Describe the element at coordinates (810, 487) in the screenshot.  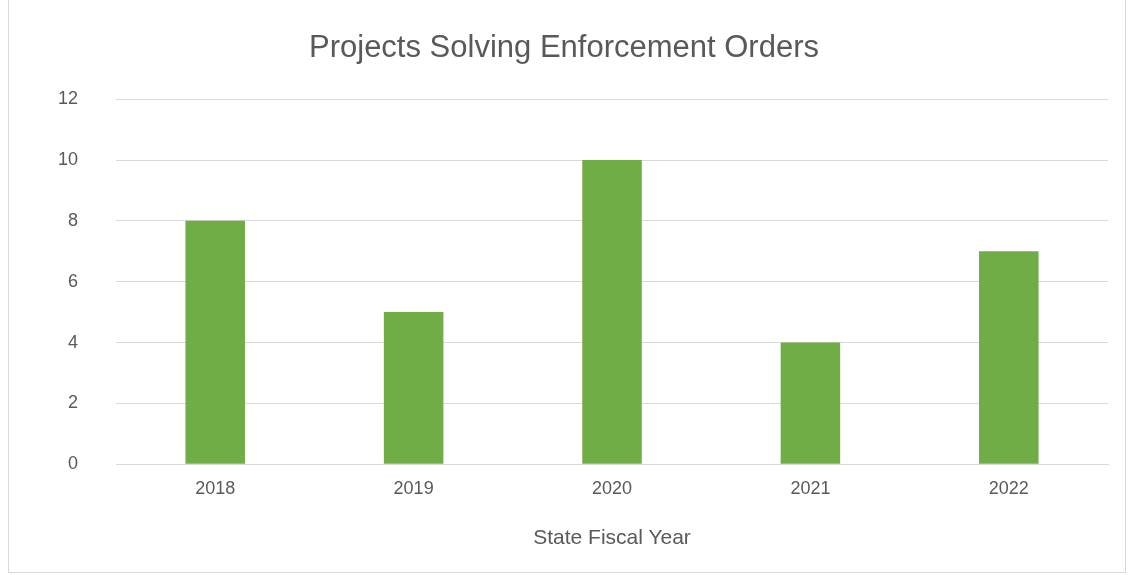
I see `x-tick-label: 2021` at that location.